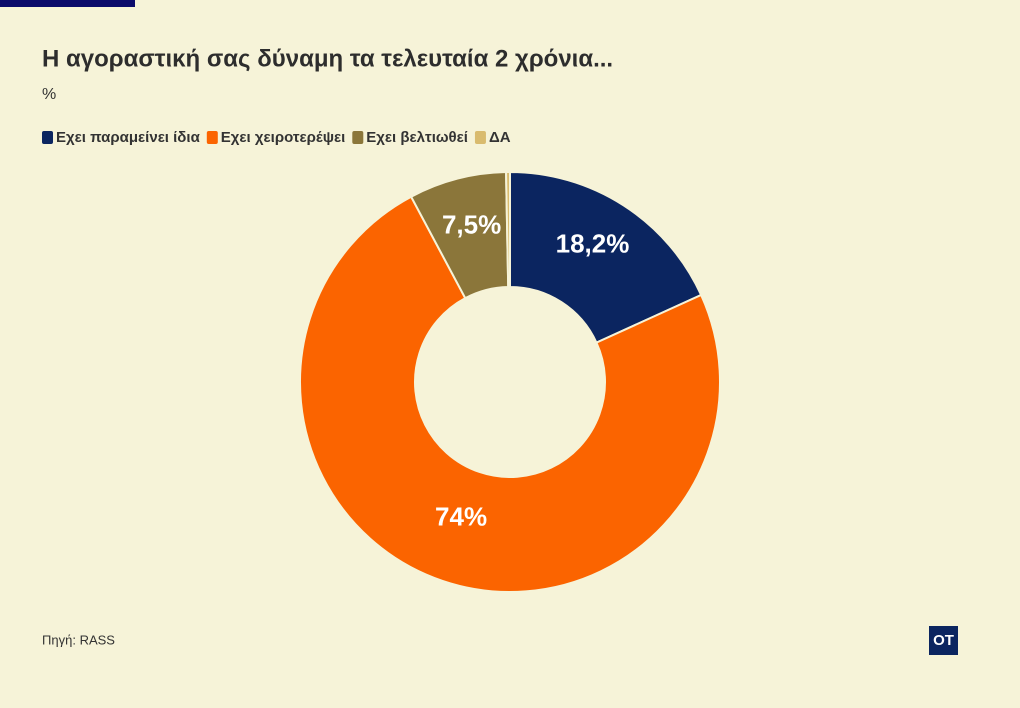 This screenshot has width=1020, height=708. Describe the element at coordinates (49, 94) in the screenshot. I see `chart-subtitle: %` at that location.